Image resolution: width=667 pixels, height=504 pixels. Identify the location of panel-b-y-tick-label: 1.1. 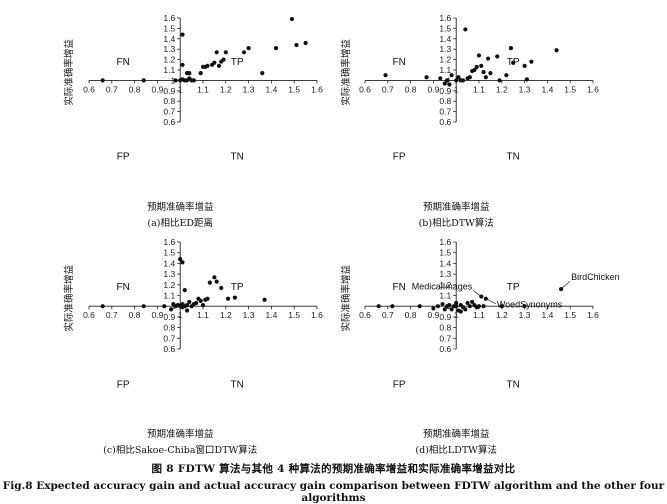
(445, 70).